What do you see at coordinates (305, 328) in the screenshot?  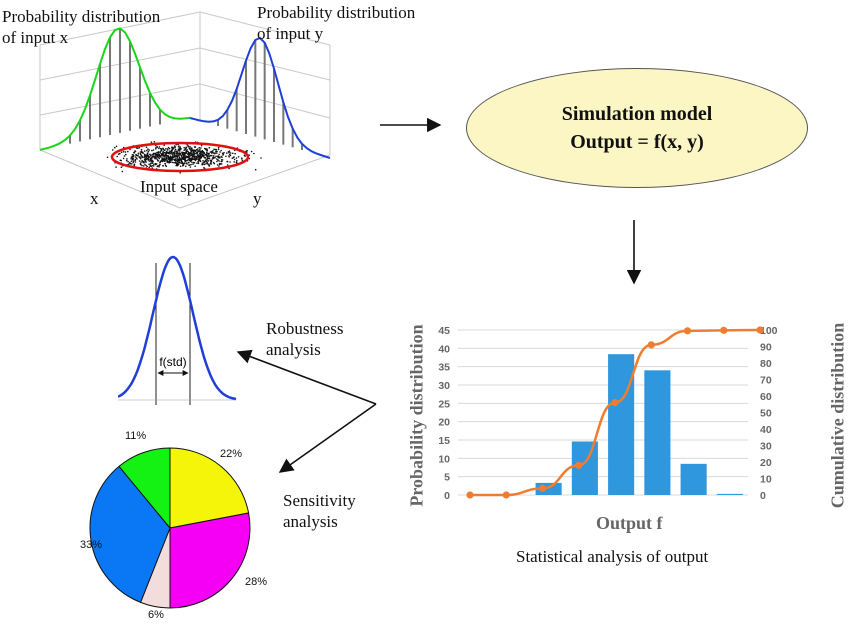 I see `robustness-label-line1: Robustness` at bounding box center [305, 328].